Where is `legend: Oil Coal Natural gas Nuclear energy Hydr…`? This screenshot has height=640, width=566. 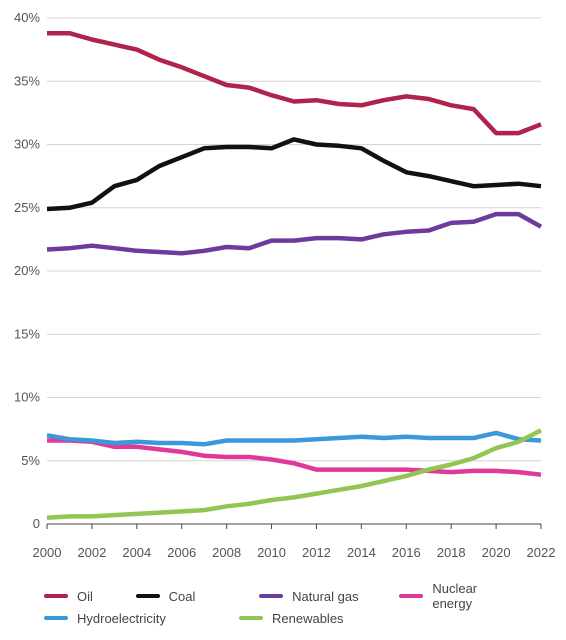 legend: Oil Coal Natural gas Nuclear energy Hydr… is located at coordinates (294, 605).